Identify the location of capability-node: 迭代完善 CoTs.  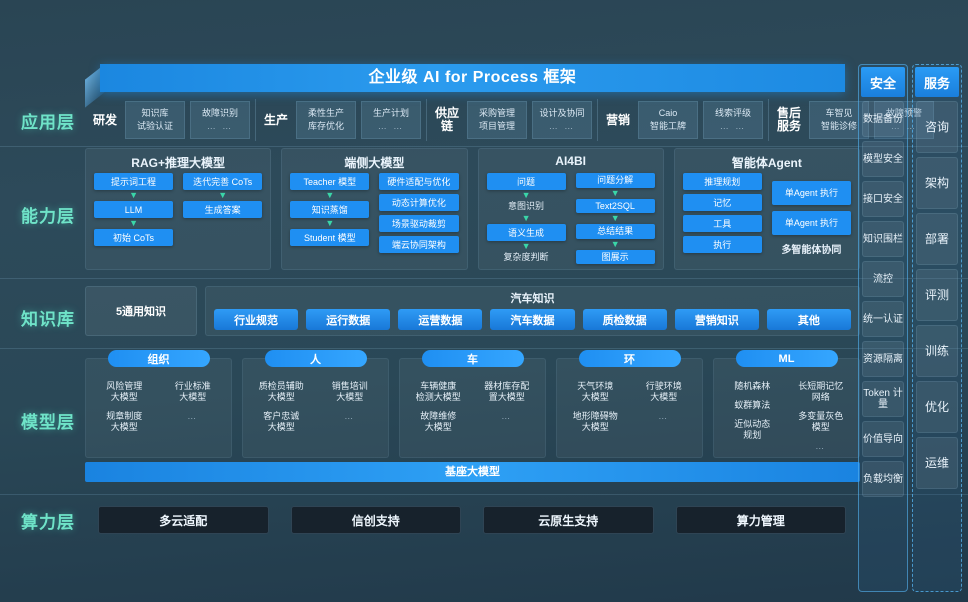
(223, 181).